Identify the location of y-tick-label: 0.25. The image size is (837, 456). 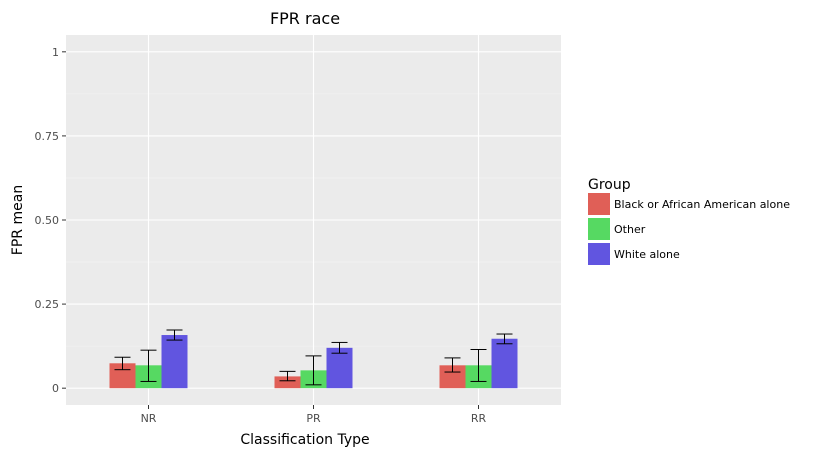
(47, 304).